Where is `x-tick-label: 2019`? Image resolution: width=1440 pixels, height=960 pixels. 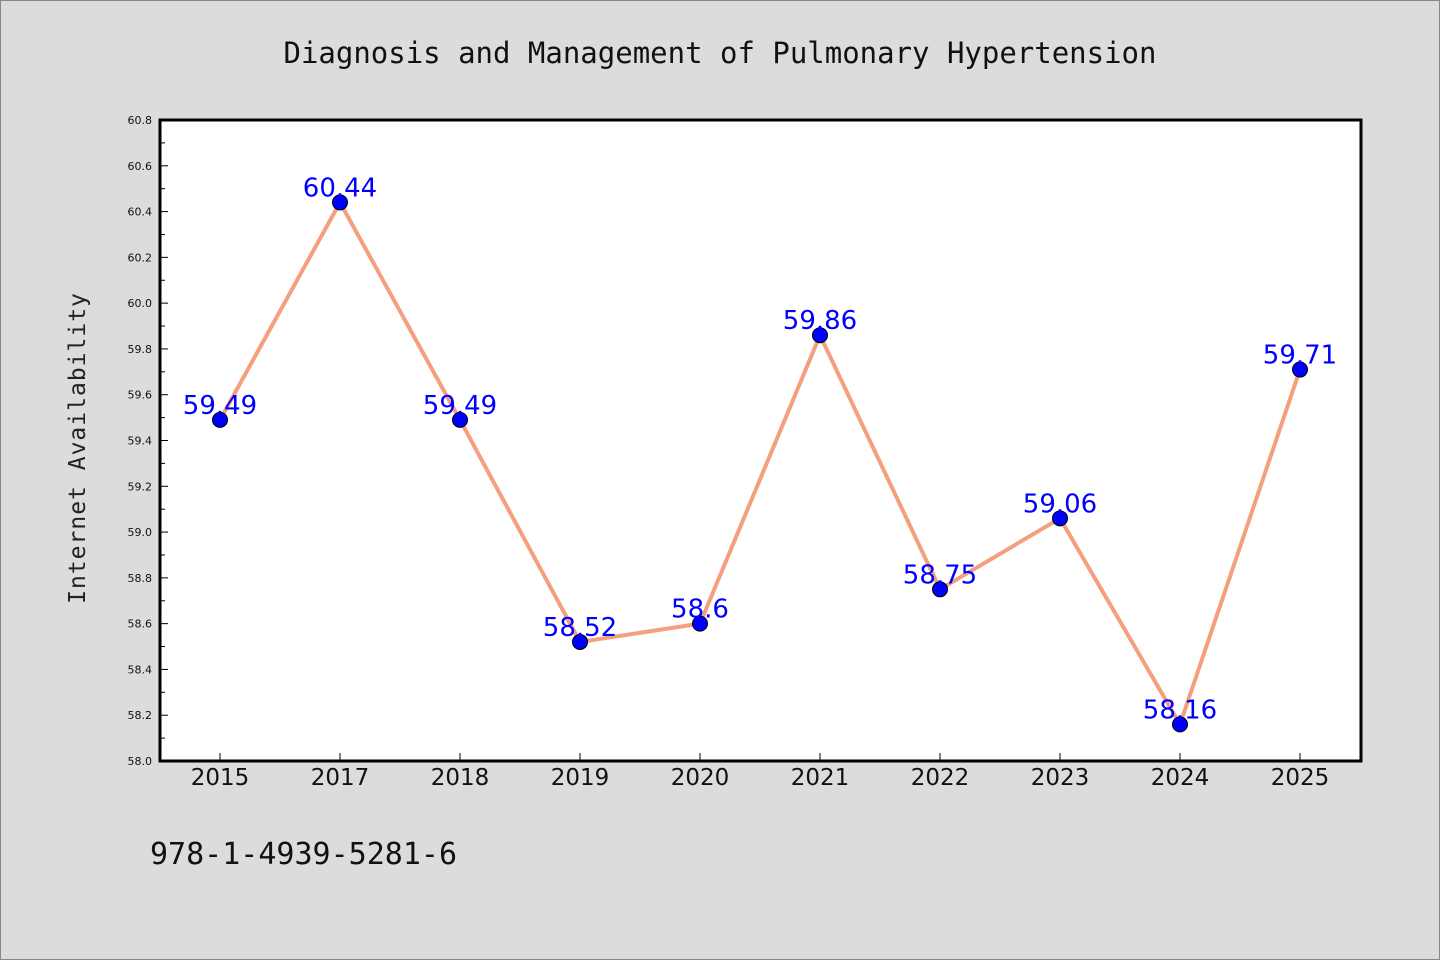 x-tick-label: 2019 is located at coordinates (580, 778).